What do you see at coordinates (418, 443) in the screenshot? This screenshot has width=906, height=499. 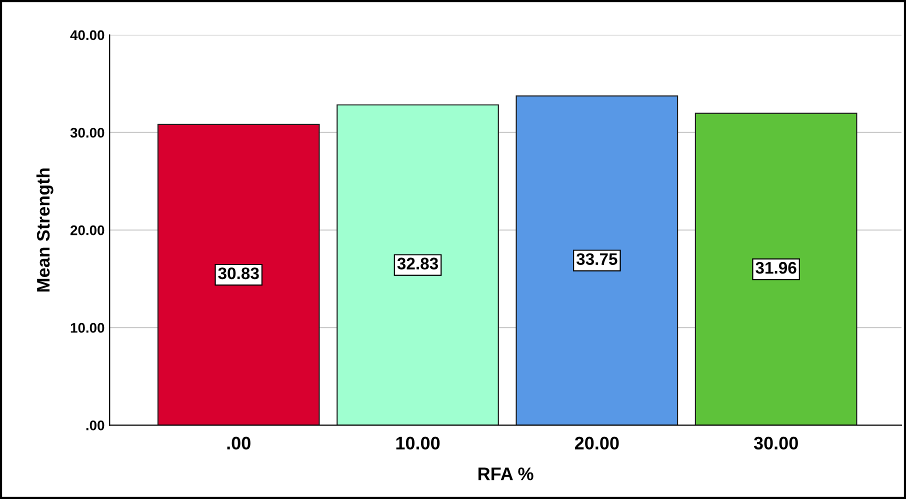 I see `x-tick-label: 10.00` at bounding box center [418, 443].